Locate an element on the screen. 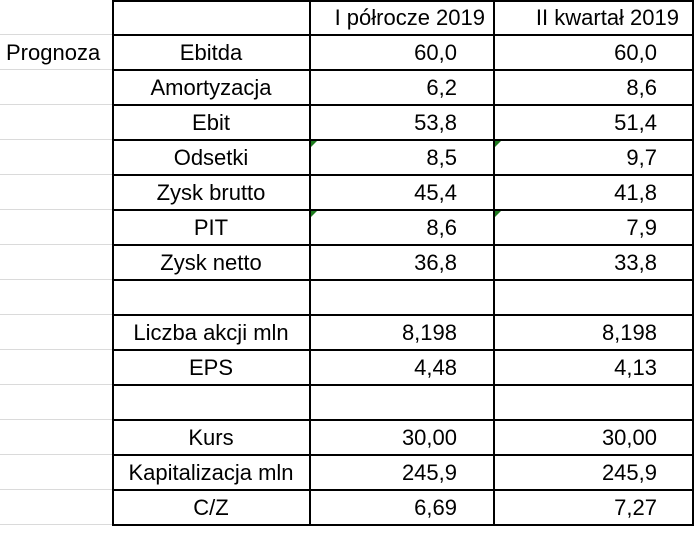 This screenshot has width=697, height=533. value-cell: 7,9 is located at coordinates (594, 227).